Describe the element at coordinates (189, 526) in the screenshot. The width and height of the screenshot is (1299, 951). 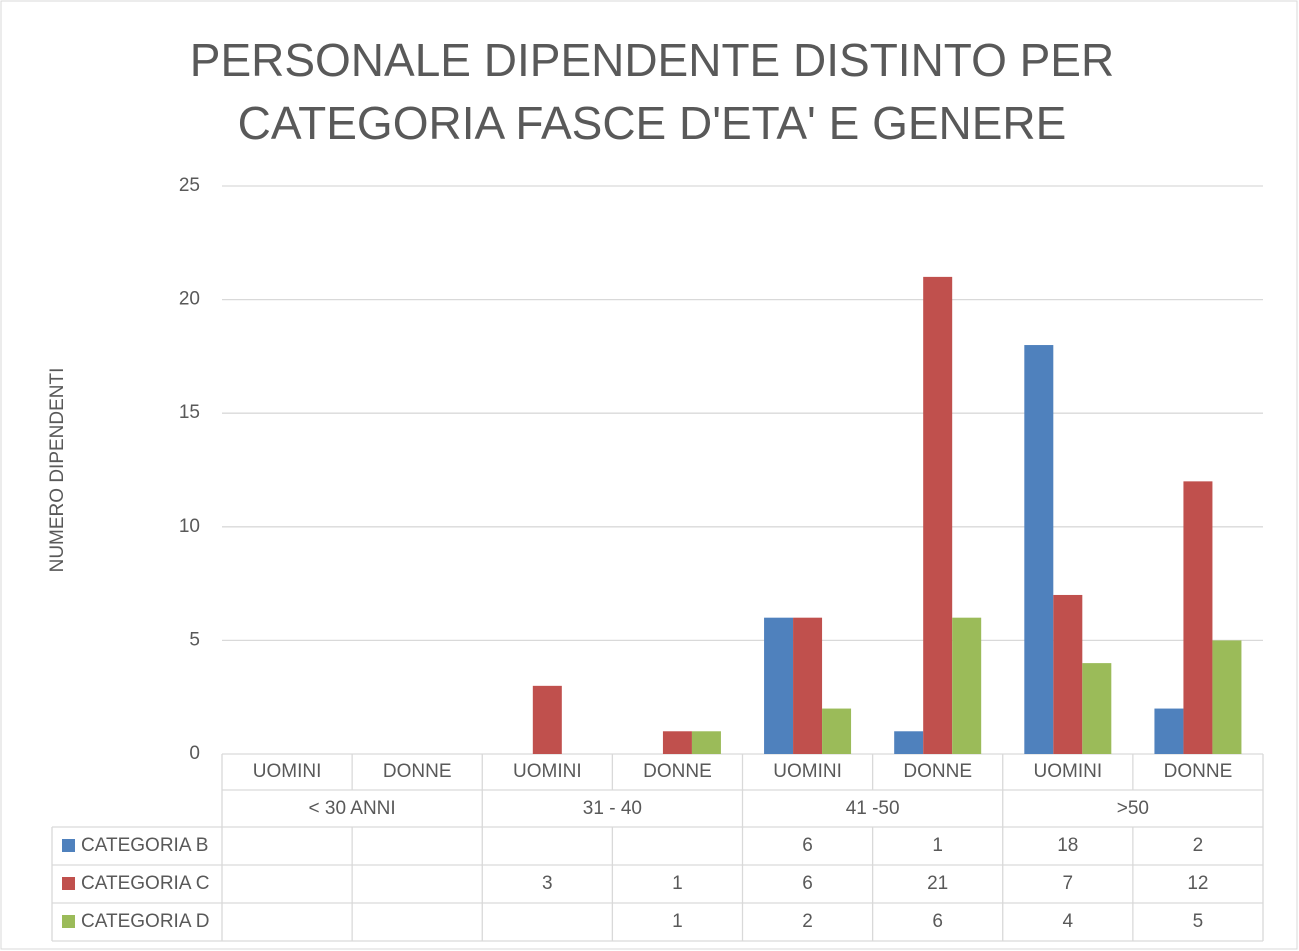
I see `y-tick-label: 10` at that location.